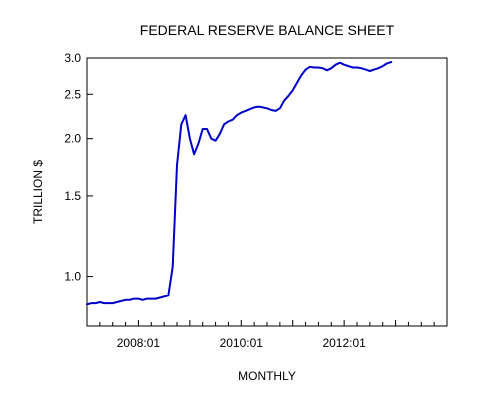  Describe the element at coordinates (139, 343) in the screenshot. I see `x-tick-label: 2008:01` at that location.